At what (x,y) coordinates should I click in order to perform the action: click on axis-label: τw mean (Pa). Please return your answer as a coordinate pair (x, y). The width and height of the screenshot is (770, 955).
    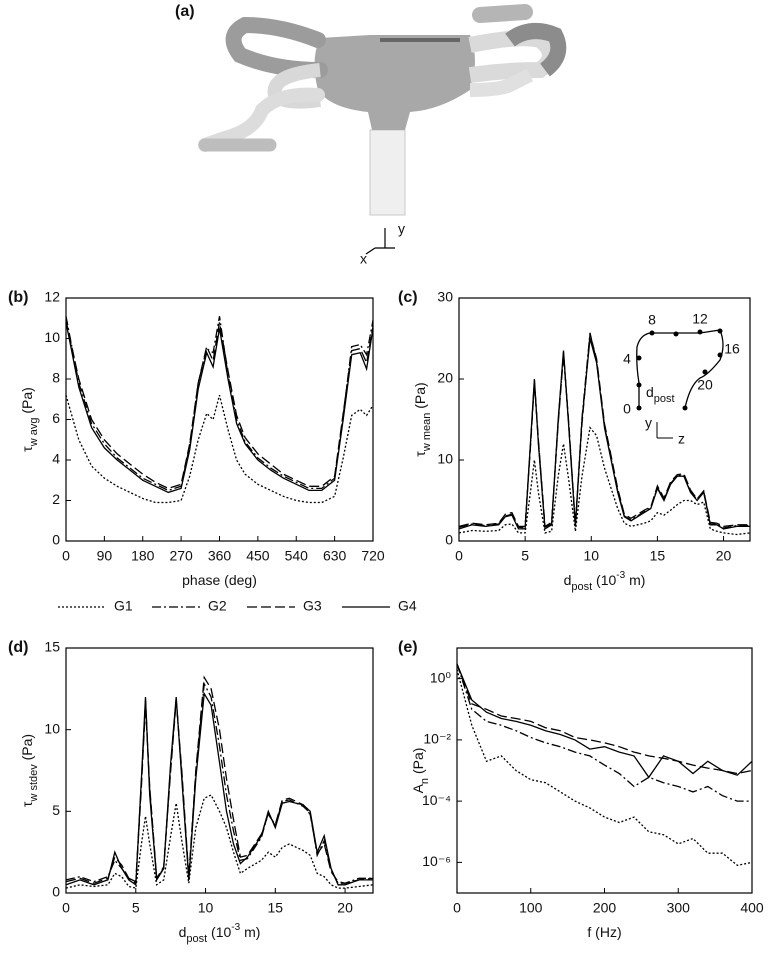
    Looking at the image, I should click on (422, 419).